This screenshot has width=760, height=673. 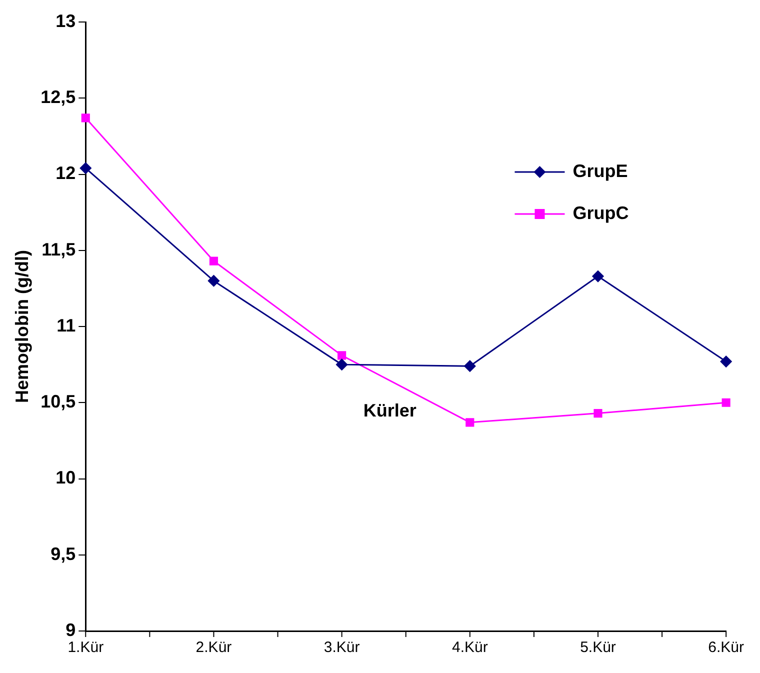 What do you see at coordinates (342, 647) in the screenshot?
I see `x-tick-label: 3.Kür` at bounding box center [342, 647].